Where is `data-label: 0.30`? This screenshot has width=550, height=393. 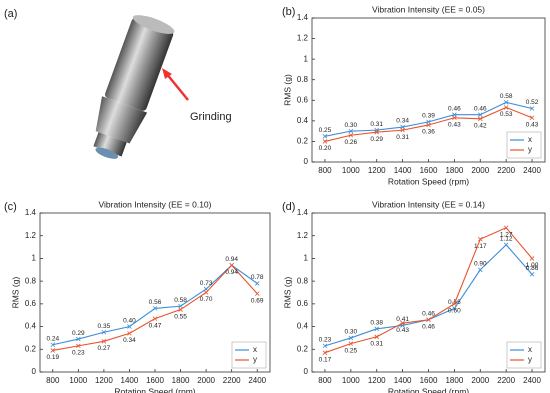
data-label: 0.30 is located at coordinates (351, 332).